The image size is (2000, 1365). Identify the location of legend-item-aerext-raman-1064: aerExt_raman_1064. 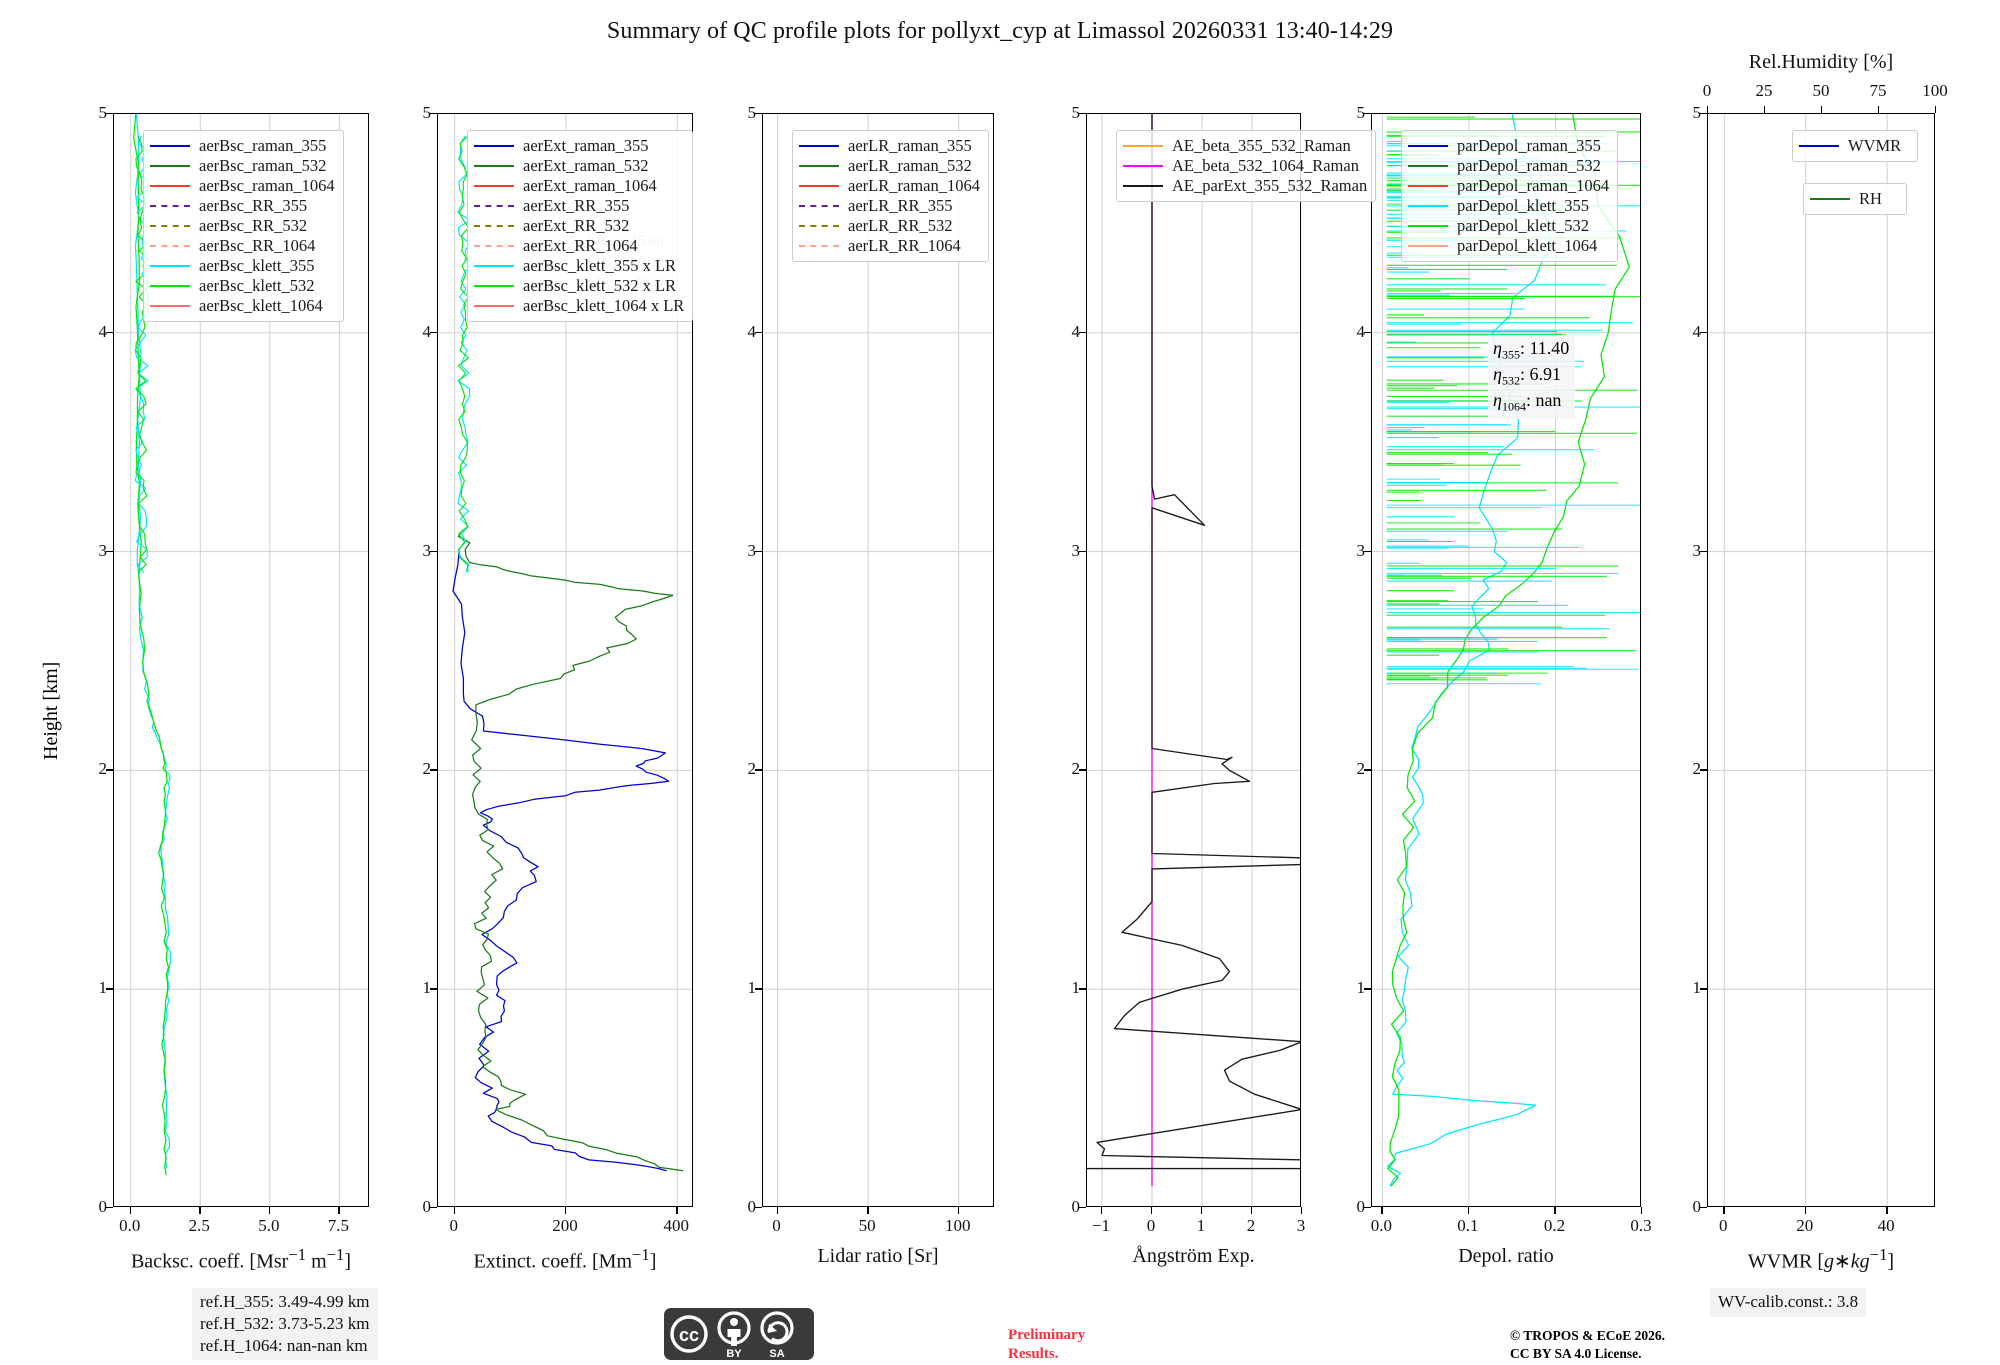
(579, 186).